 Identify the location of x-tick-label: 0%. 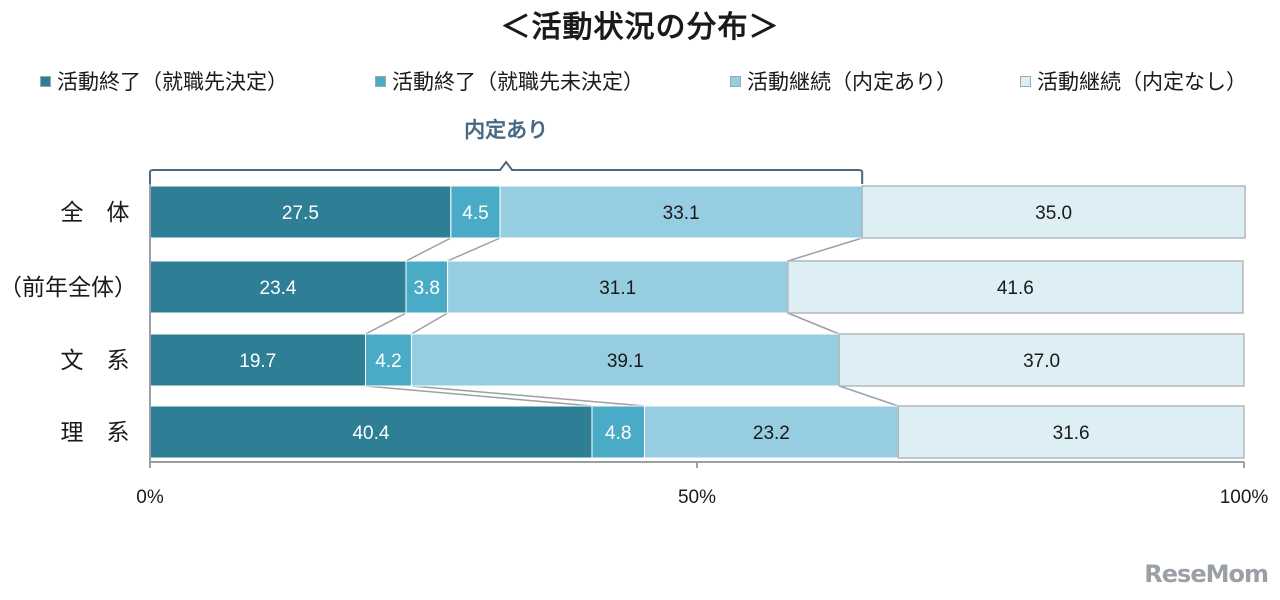
(150, 497).